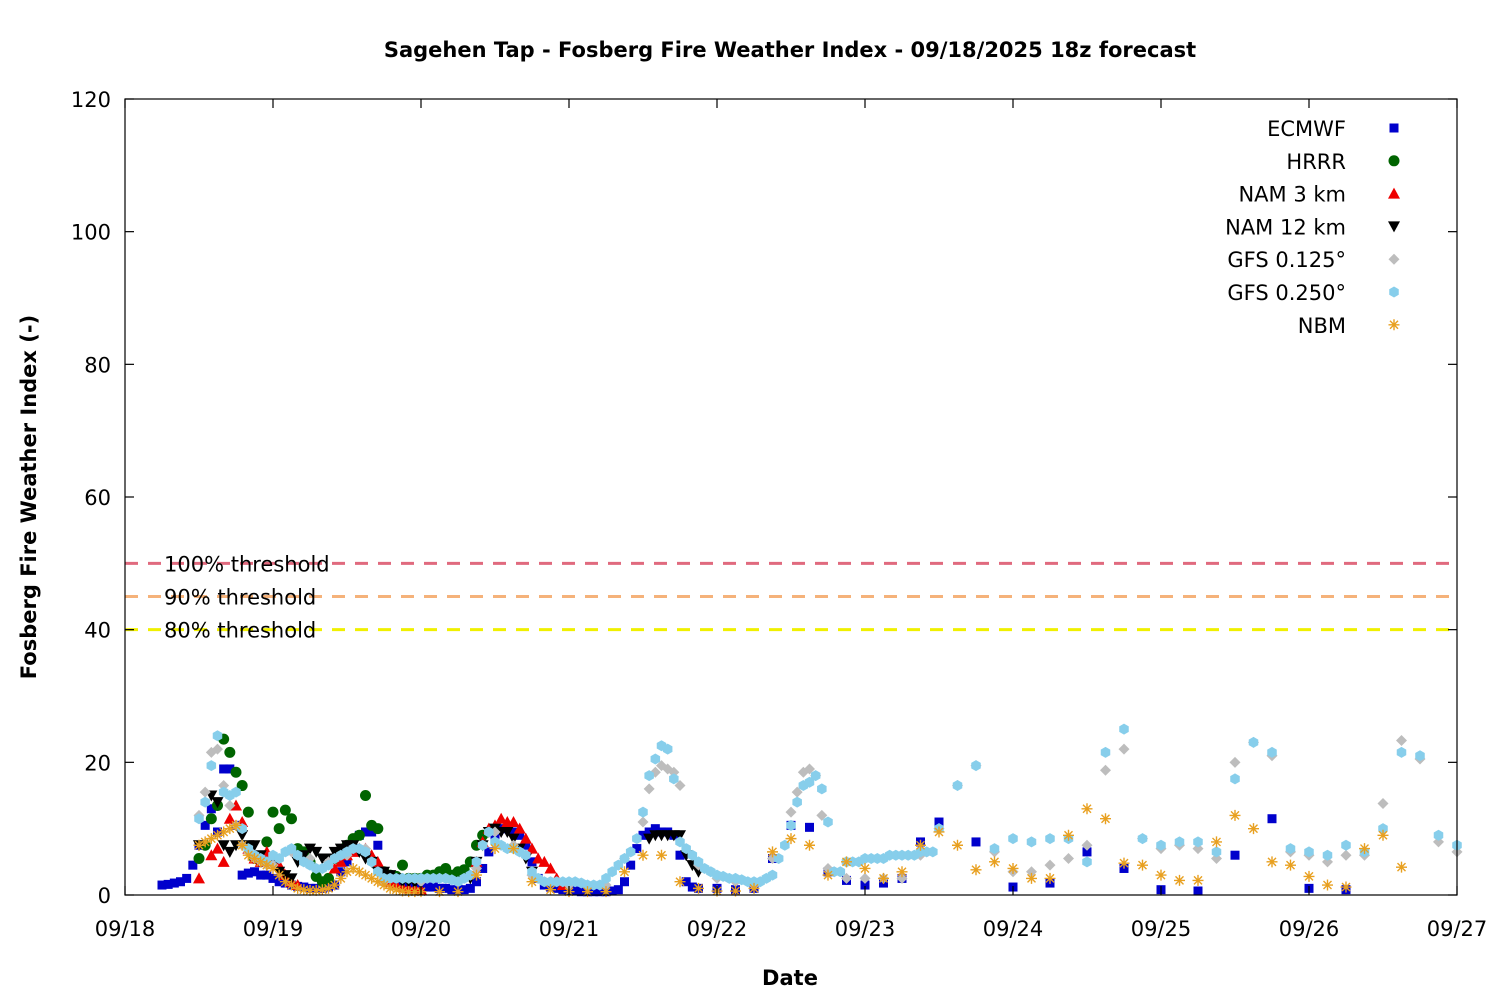  Describe the element at coordinates (1306, 129) in the screenshot. I see `legend-label: ECMWF` at that location.